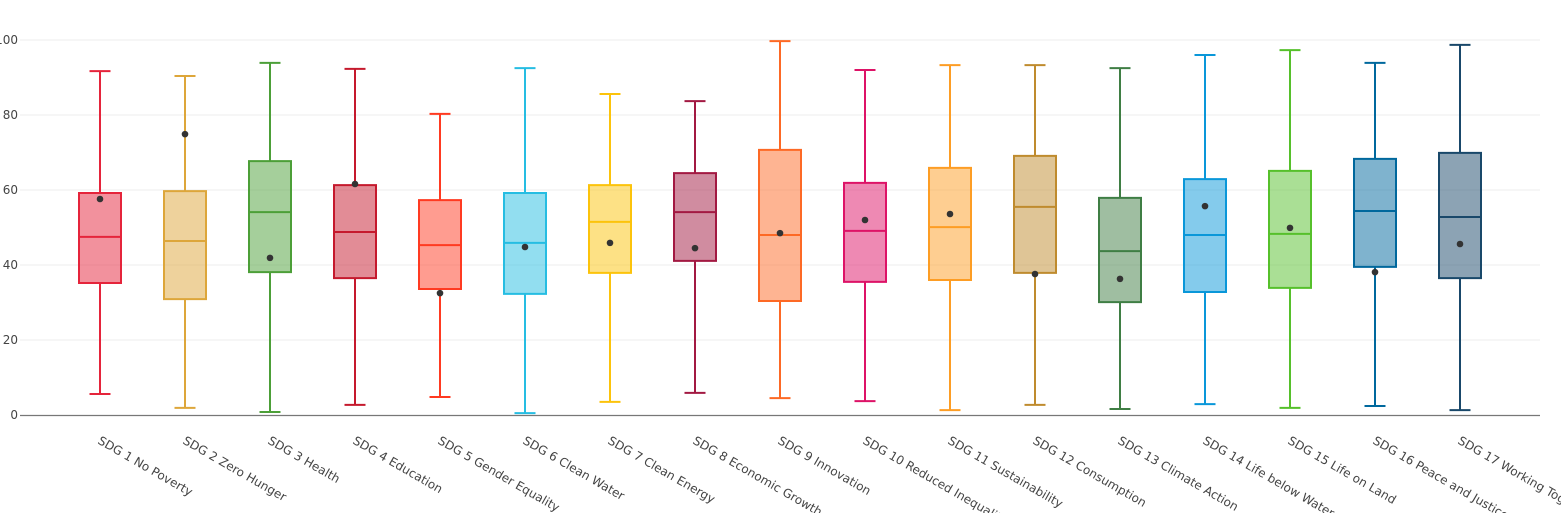  What do you see at coordinates (398, 464) in the screenshot?
I see `x-tick-label: SDG 4 Education` at bounding box center [398, 464].